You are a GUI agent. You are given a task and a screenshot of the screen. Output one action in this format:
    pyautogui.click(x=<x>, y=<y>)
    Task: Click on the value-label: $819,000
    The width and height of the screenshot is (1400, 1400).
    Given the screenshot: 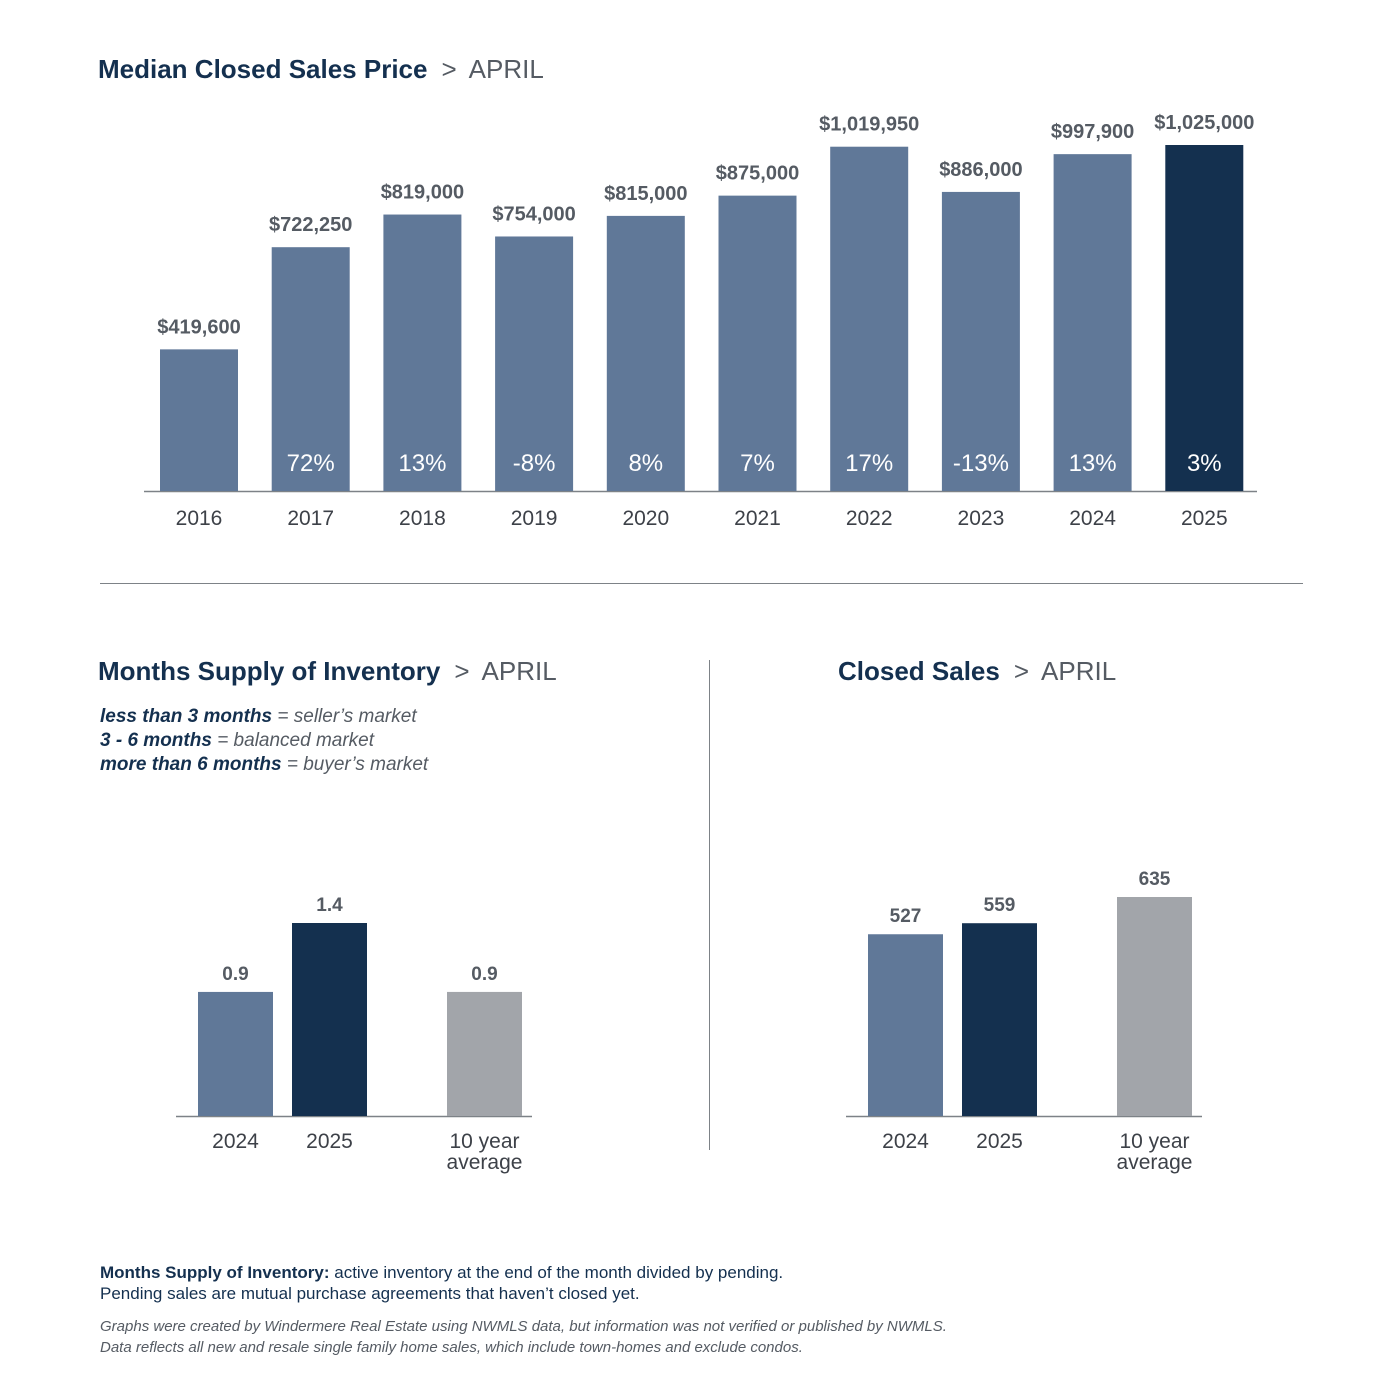 What is the action you would take?
    pyautogui.click(x=422, y=193)
    